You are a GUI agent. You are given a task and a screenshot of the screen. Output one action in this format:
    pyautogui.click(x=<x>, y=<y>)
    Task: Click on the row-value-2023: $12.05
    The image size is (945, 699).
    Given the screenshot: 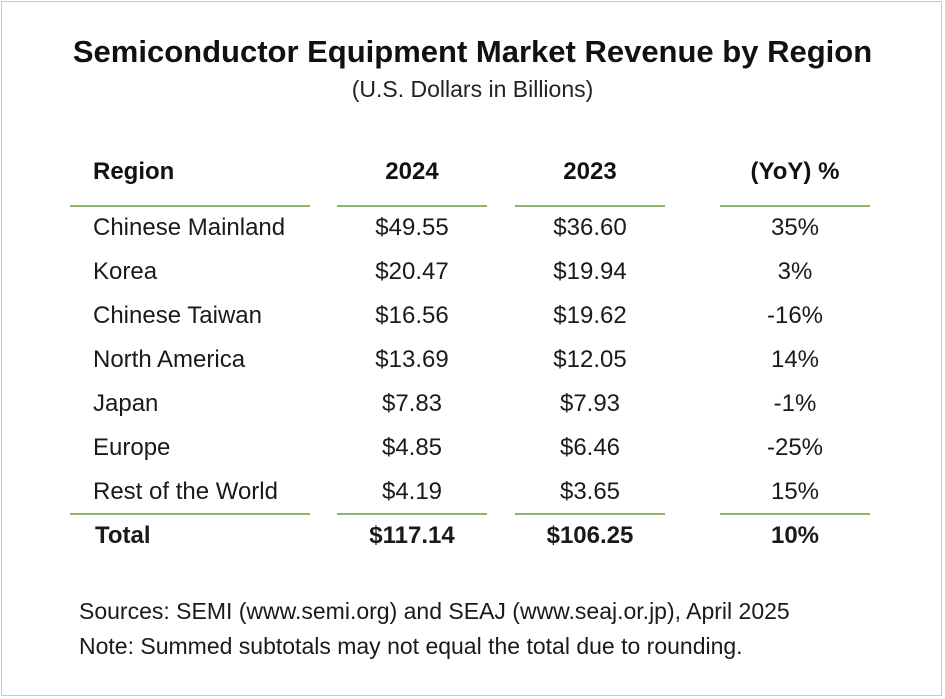 What is the action you would take?
    pyautogui.click(x=590, y=359)
    